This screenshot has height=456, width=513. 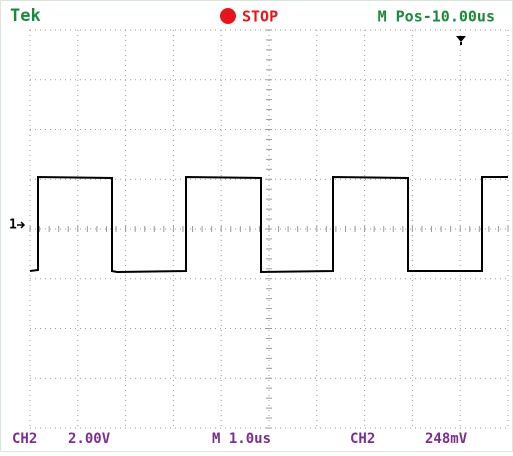 I want to click on trigger-position-marker, so click(x=461, y=40).